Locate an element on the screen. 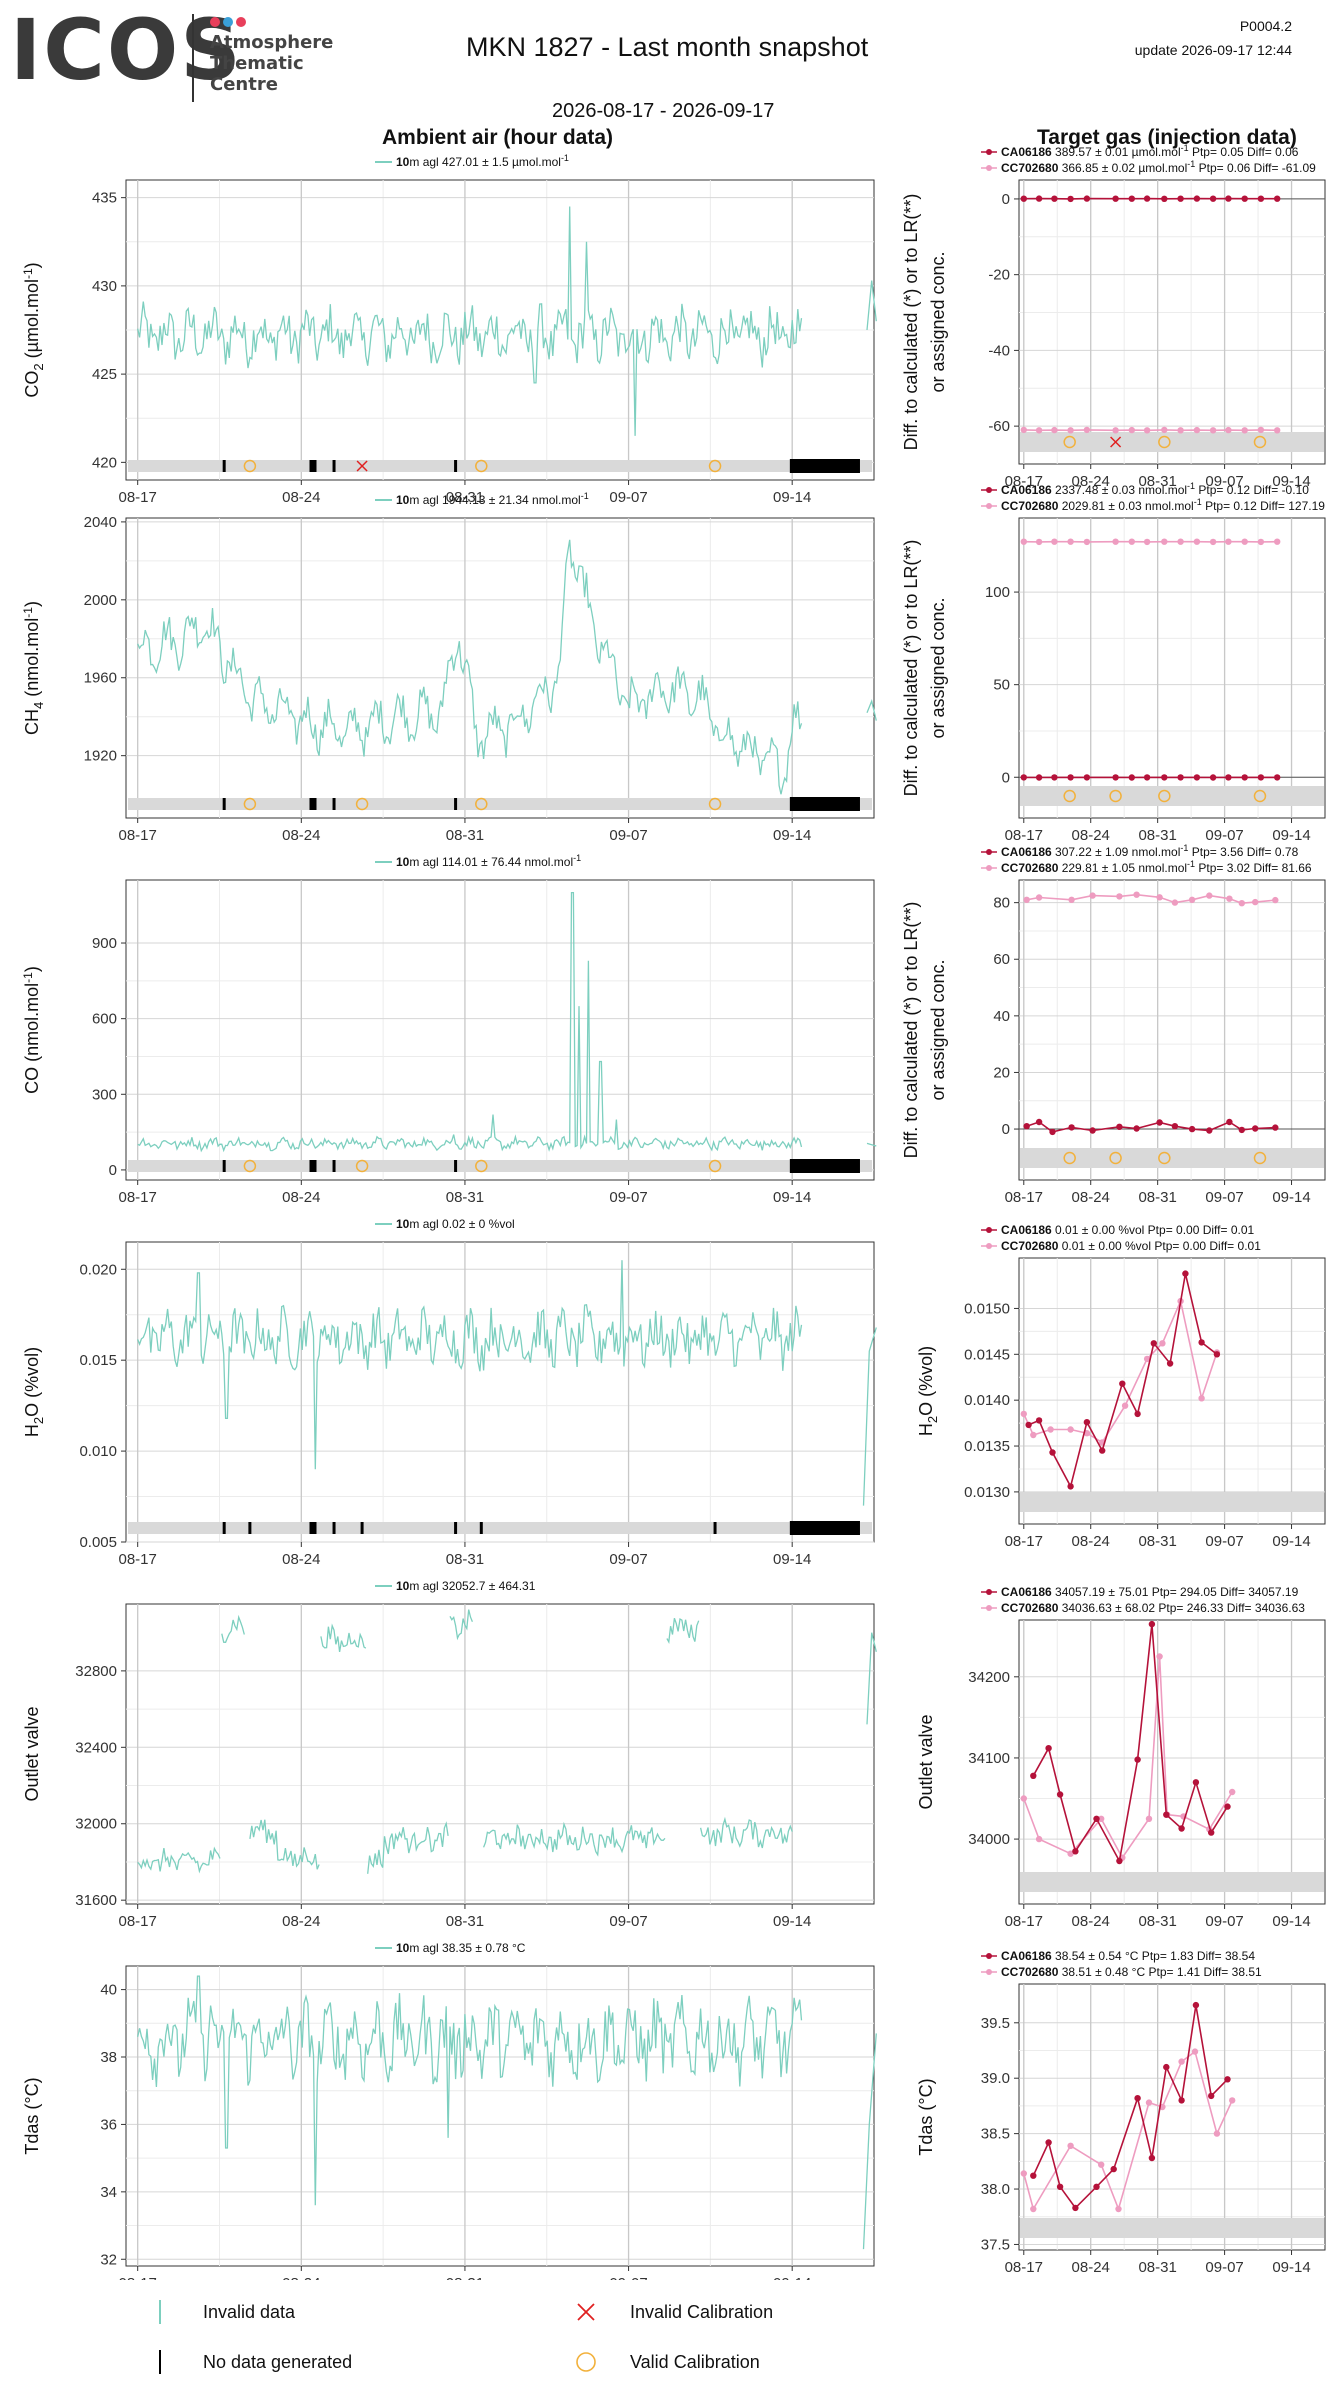 This screenshot has height=2400, width=1340. ambient-co-legend-sup: -1 is located at coordinates (577, 858).